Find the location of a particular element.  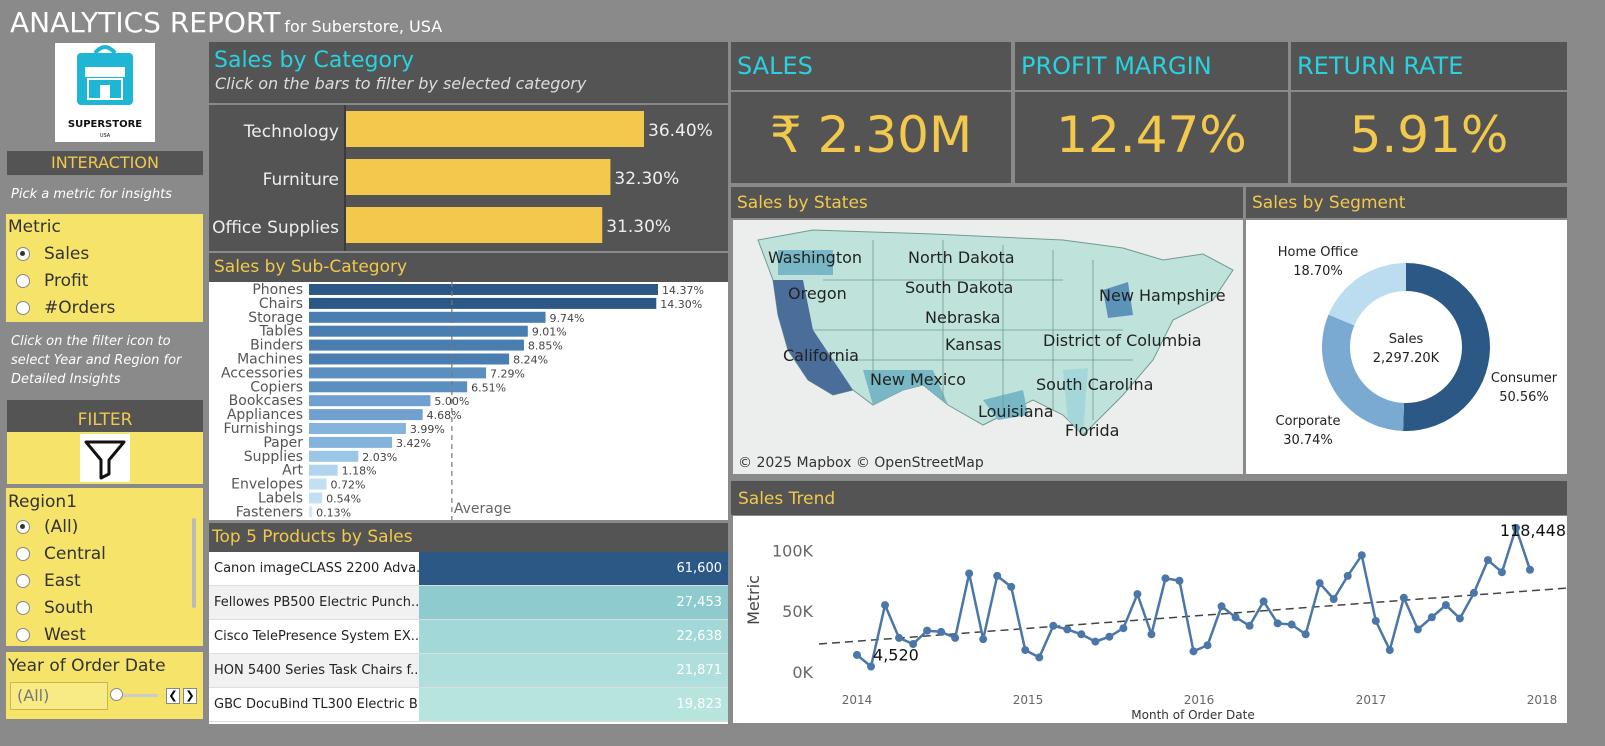

region-scrollbar is located at coordinates (194, 563).